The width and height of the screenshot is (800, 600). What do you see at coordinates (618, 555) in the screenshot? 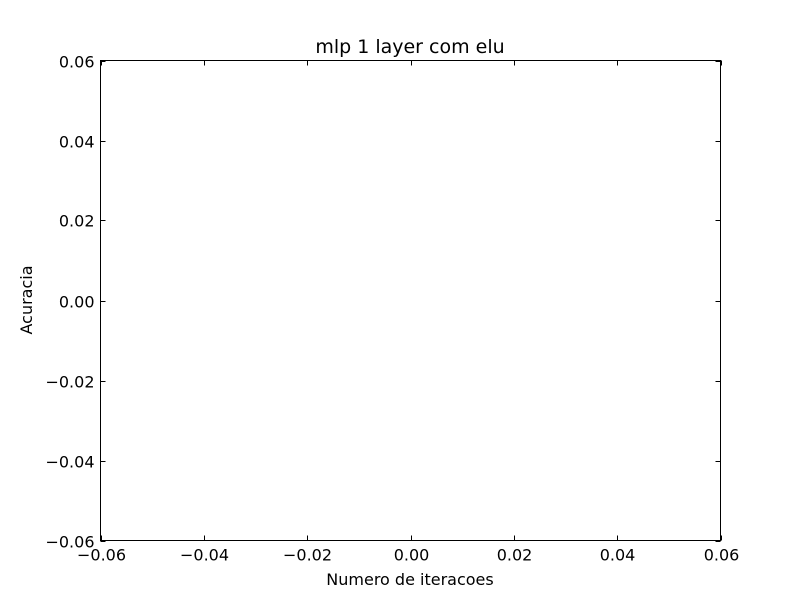
I see `x-tick-label: 0.04` at bounding box center [618, 555].